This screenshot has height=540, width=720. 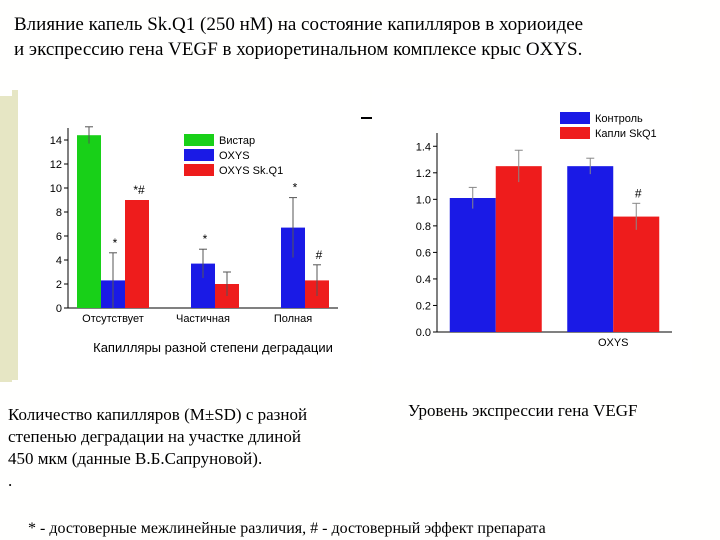 I want to click on y-tick-label: 2, so click(x=59, y=285).